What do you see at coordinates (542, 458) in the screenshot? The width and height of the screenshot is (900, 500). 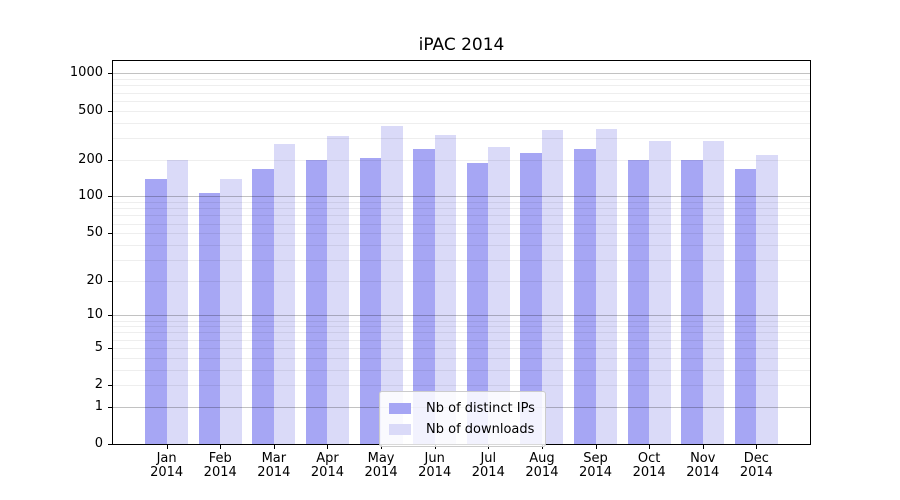 I see `x-tick-label-month: Aug` at bounding box center [542, 458].